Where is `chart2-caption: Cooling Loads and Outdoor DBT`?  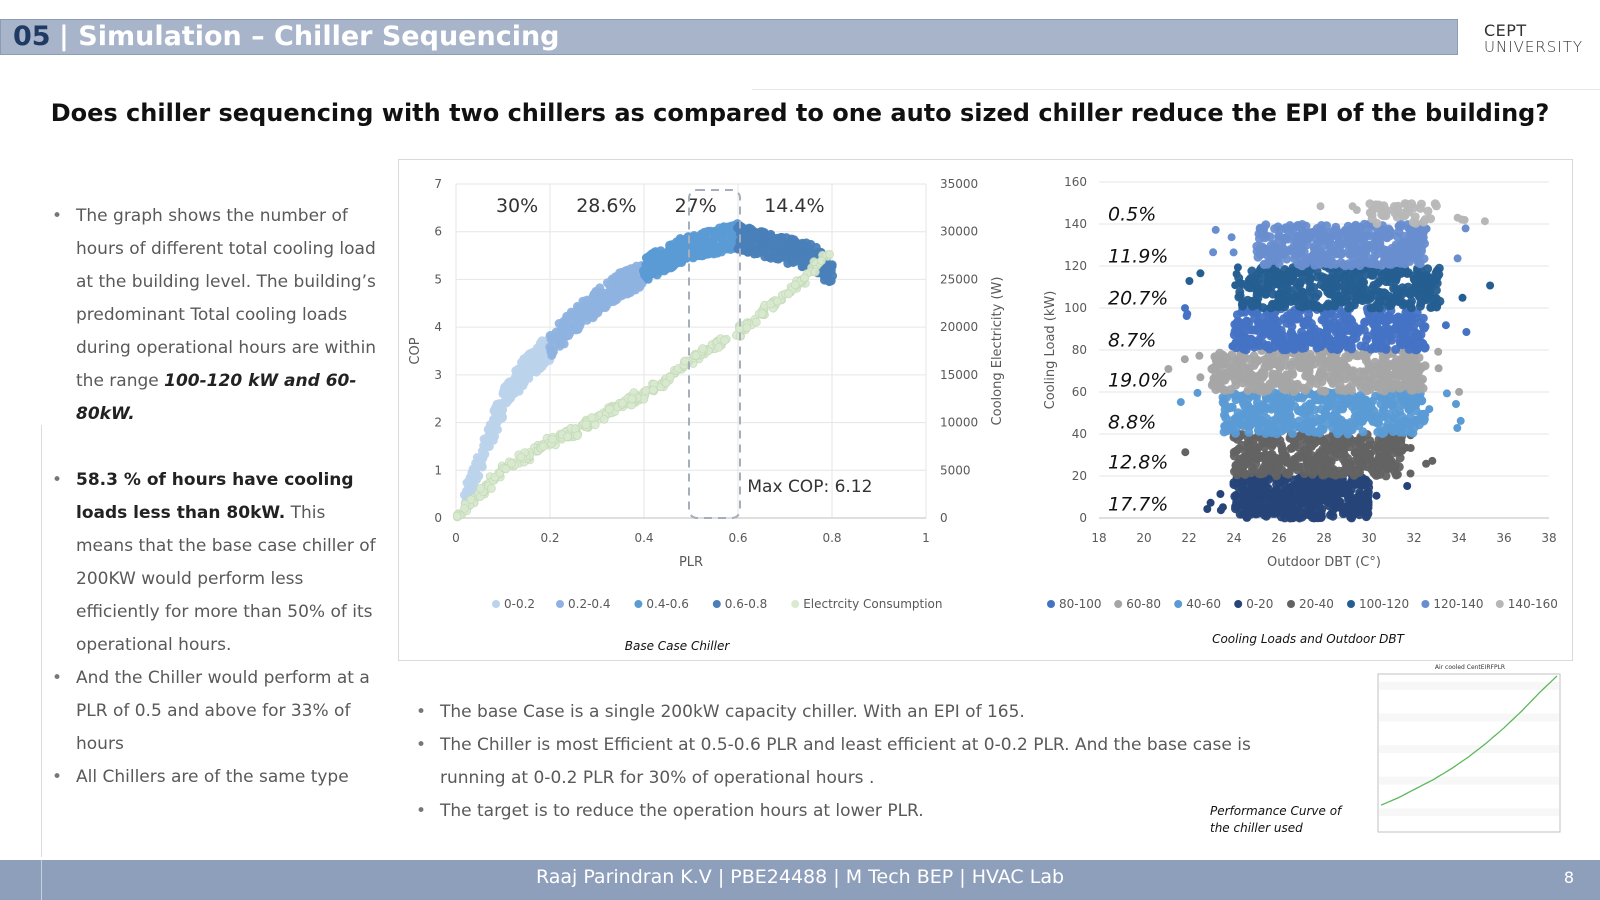 chart2-caption: Cooling Loads and Outdoor DBT is located at coordinates (1309, 639).